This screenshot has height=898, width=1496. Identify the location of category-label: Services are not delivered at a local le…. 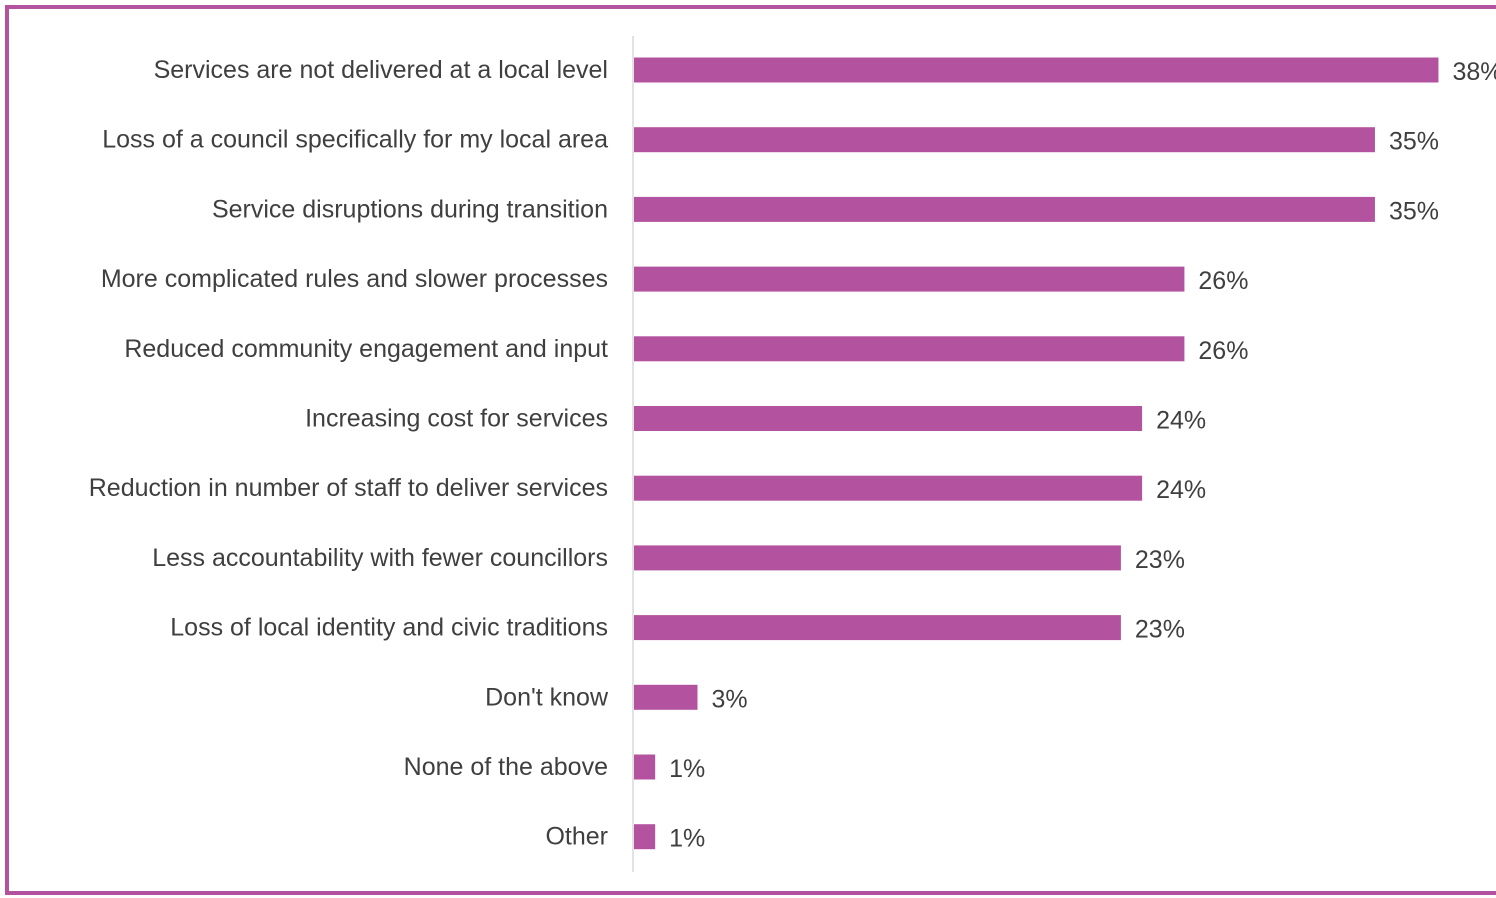
(381, 70).